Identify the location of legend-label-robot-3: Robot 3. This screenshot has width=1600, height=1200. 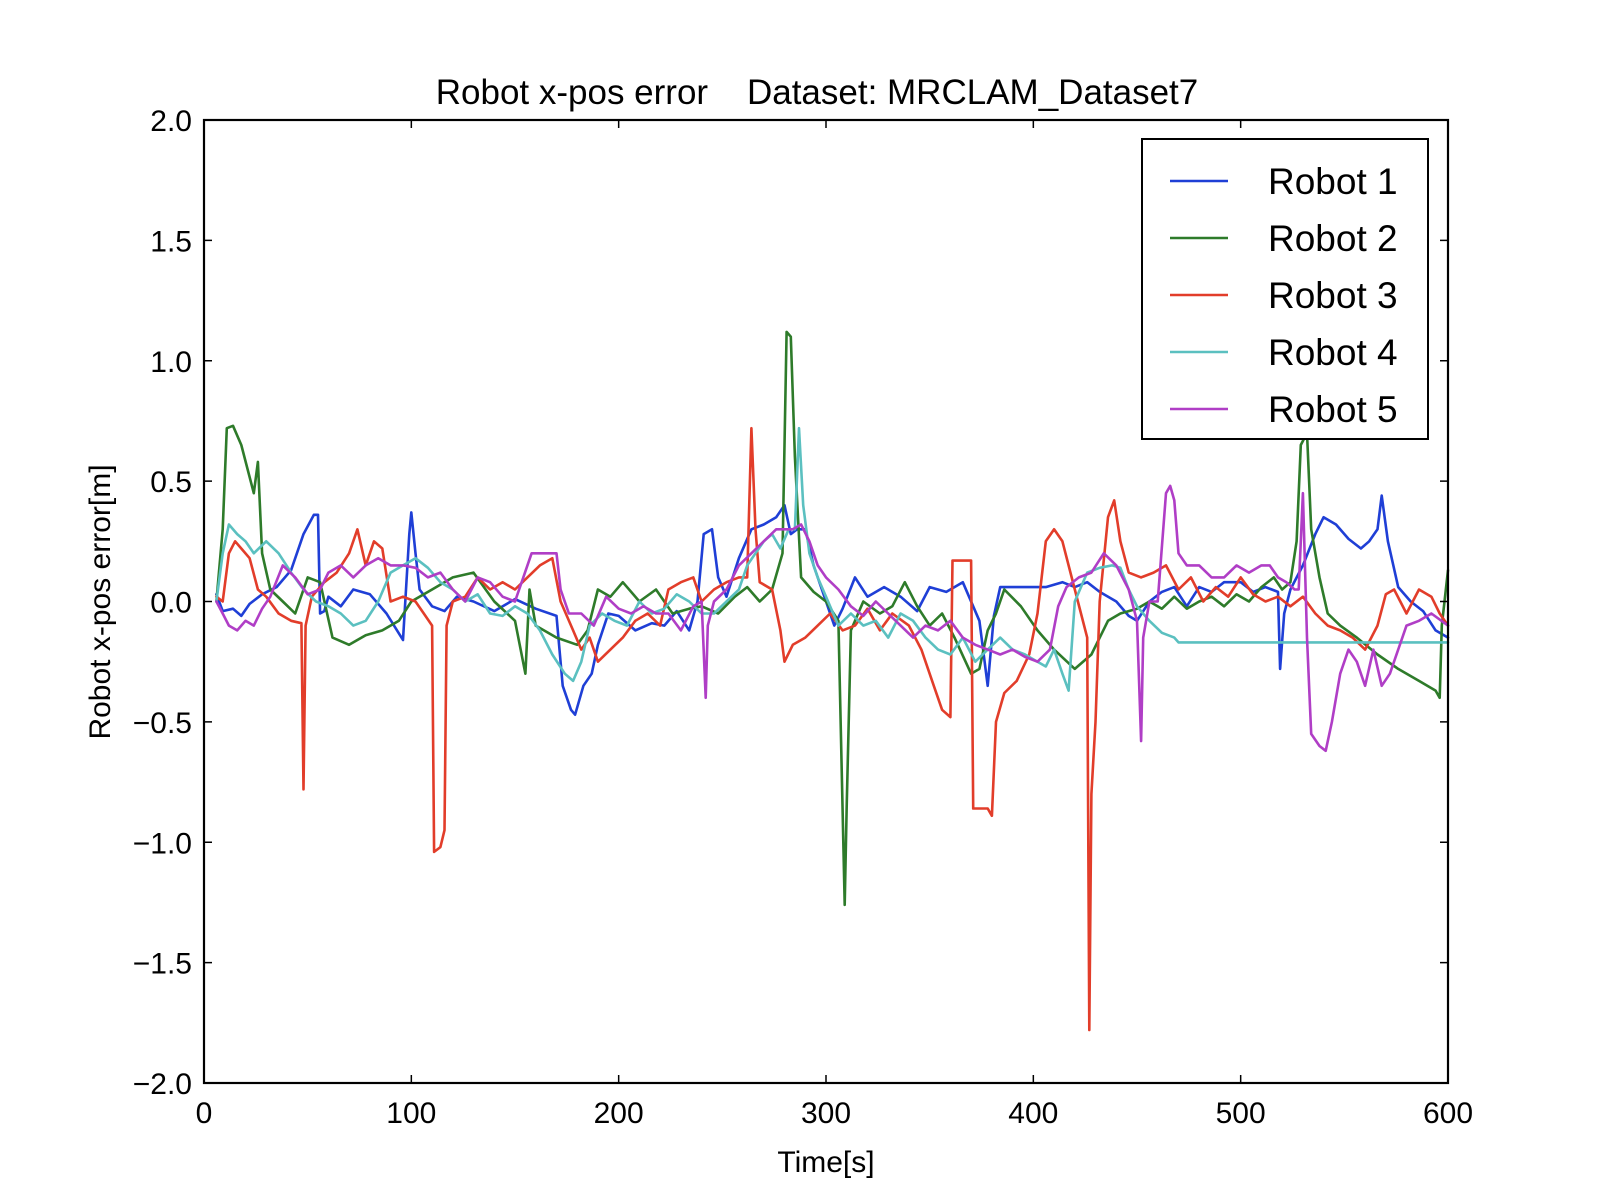
(1333, 295).